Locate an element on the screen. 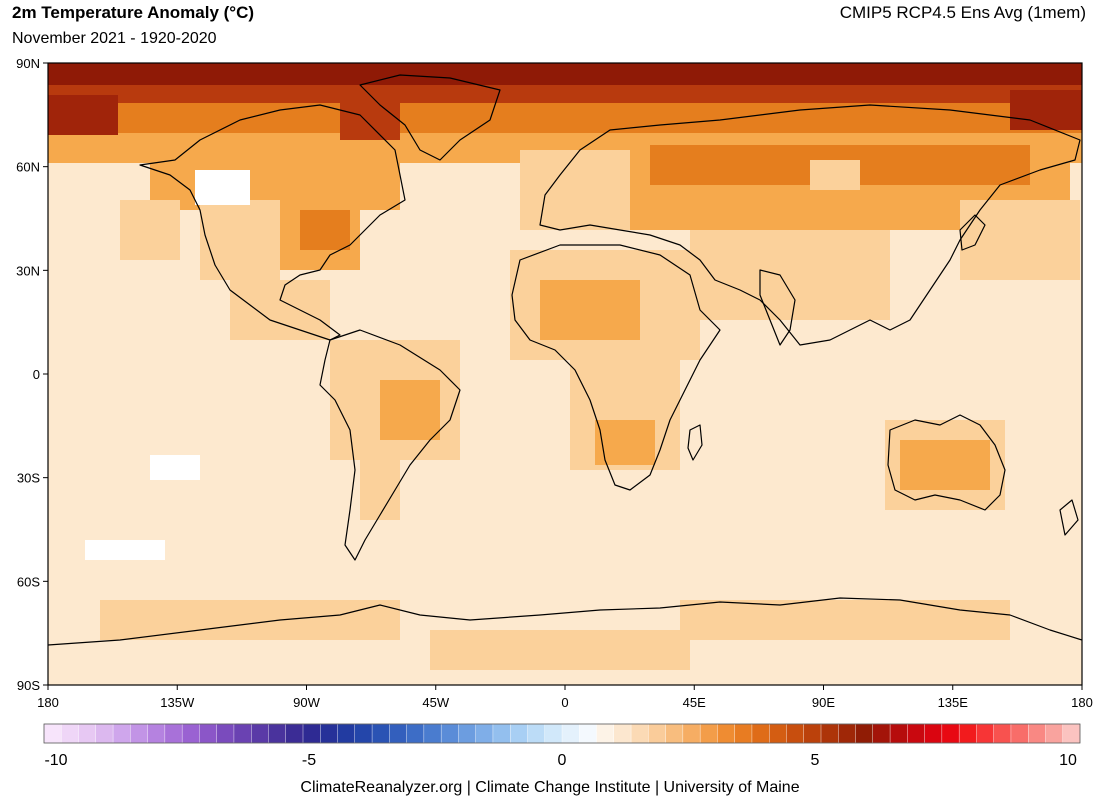 This screenshot has height=806, width=1100. europe-light is located at coordinates (575, 190).